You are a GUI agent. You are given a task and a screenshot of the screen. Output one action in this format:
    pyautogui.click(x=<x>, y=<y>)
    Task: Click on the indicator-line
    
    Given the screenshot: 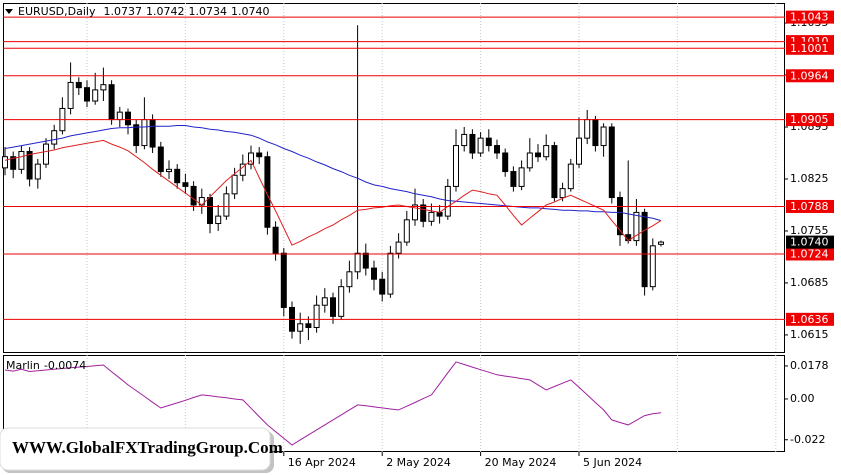 What is the action you would take?
    pyautogui.click(x=333, y=403)
    